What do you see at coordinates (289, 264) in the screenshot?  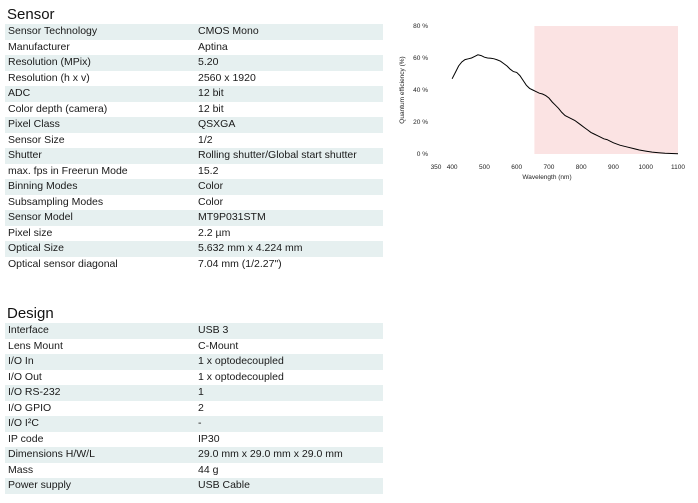 I see `spec-value: 7.04 mm (1/2.27")` at bounding box center [289, 264].